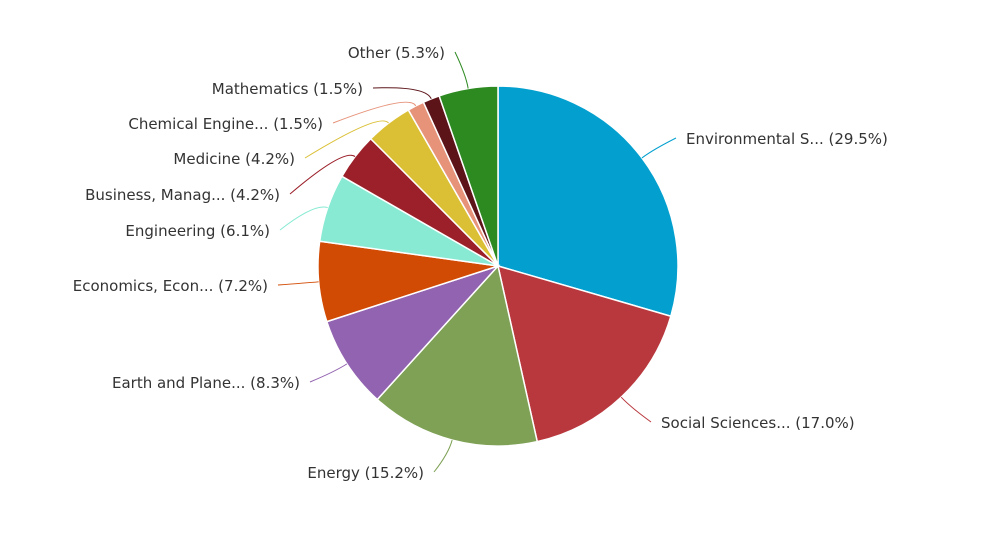  I want to click on leader-line-earth-and-plane, so click(328, 373).